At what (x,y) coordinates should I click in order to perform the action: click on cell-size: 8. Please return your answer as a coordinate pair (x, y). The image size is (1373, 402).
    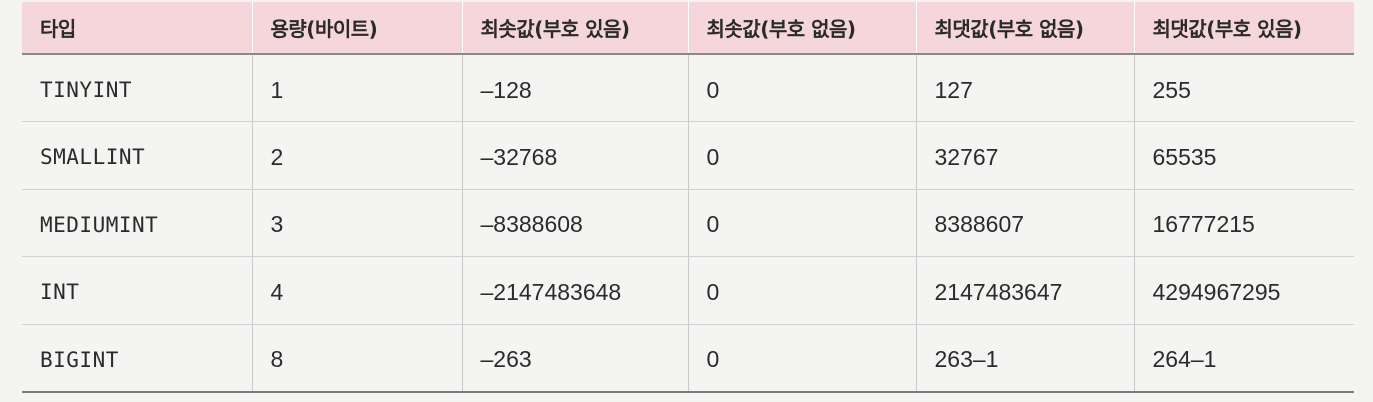
    Looking at the image, I should click on (356, 358).